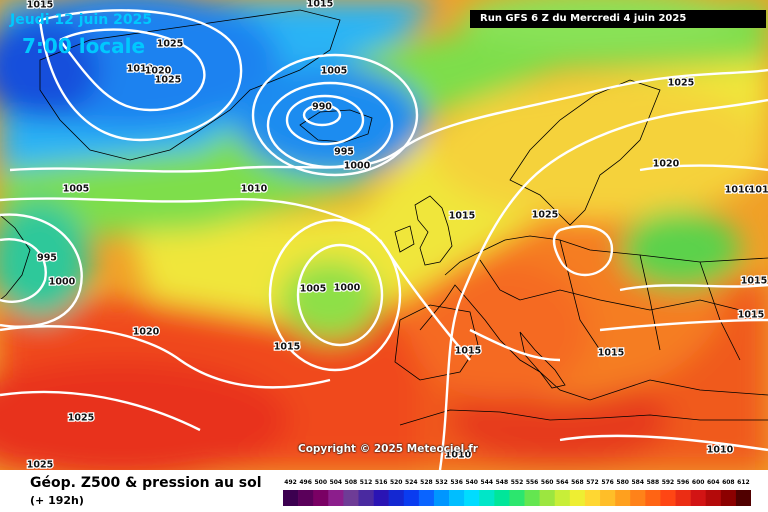 The height and width of the screenshot is (512, 768). I want to click on legend-tick-label: 544, so click(487, 482).